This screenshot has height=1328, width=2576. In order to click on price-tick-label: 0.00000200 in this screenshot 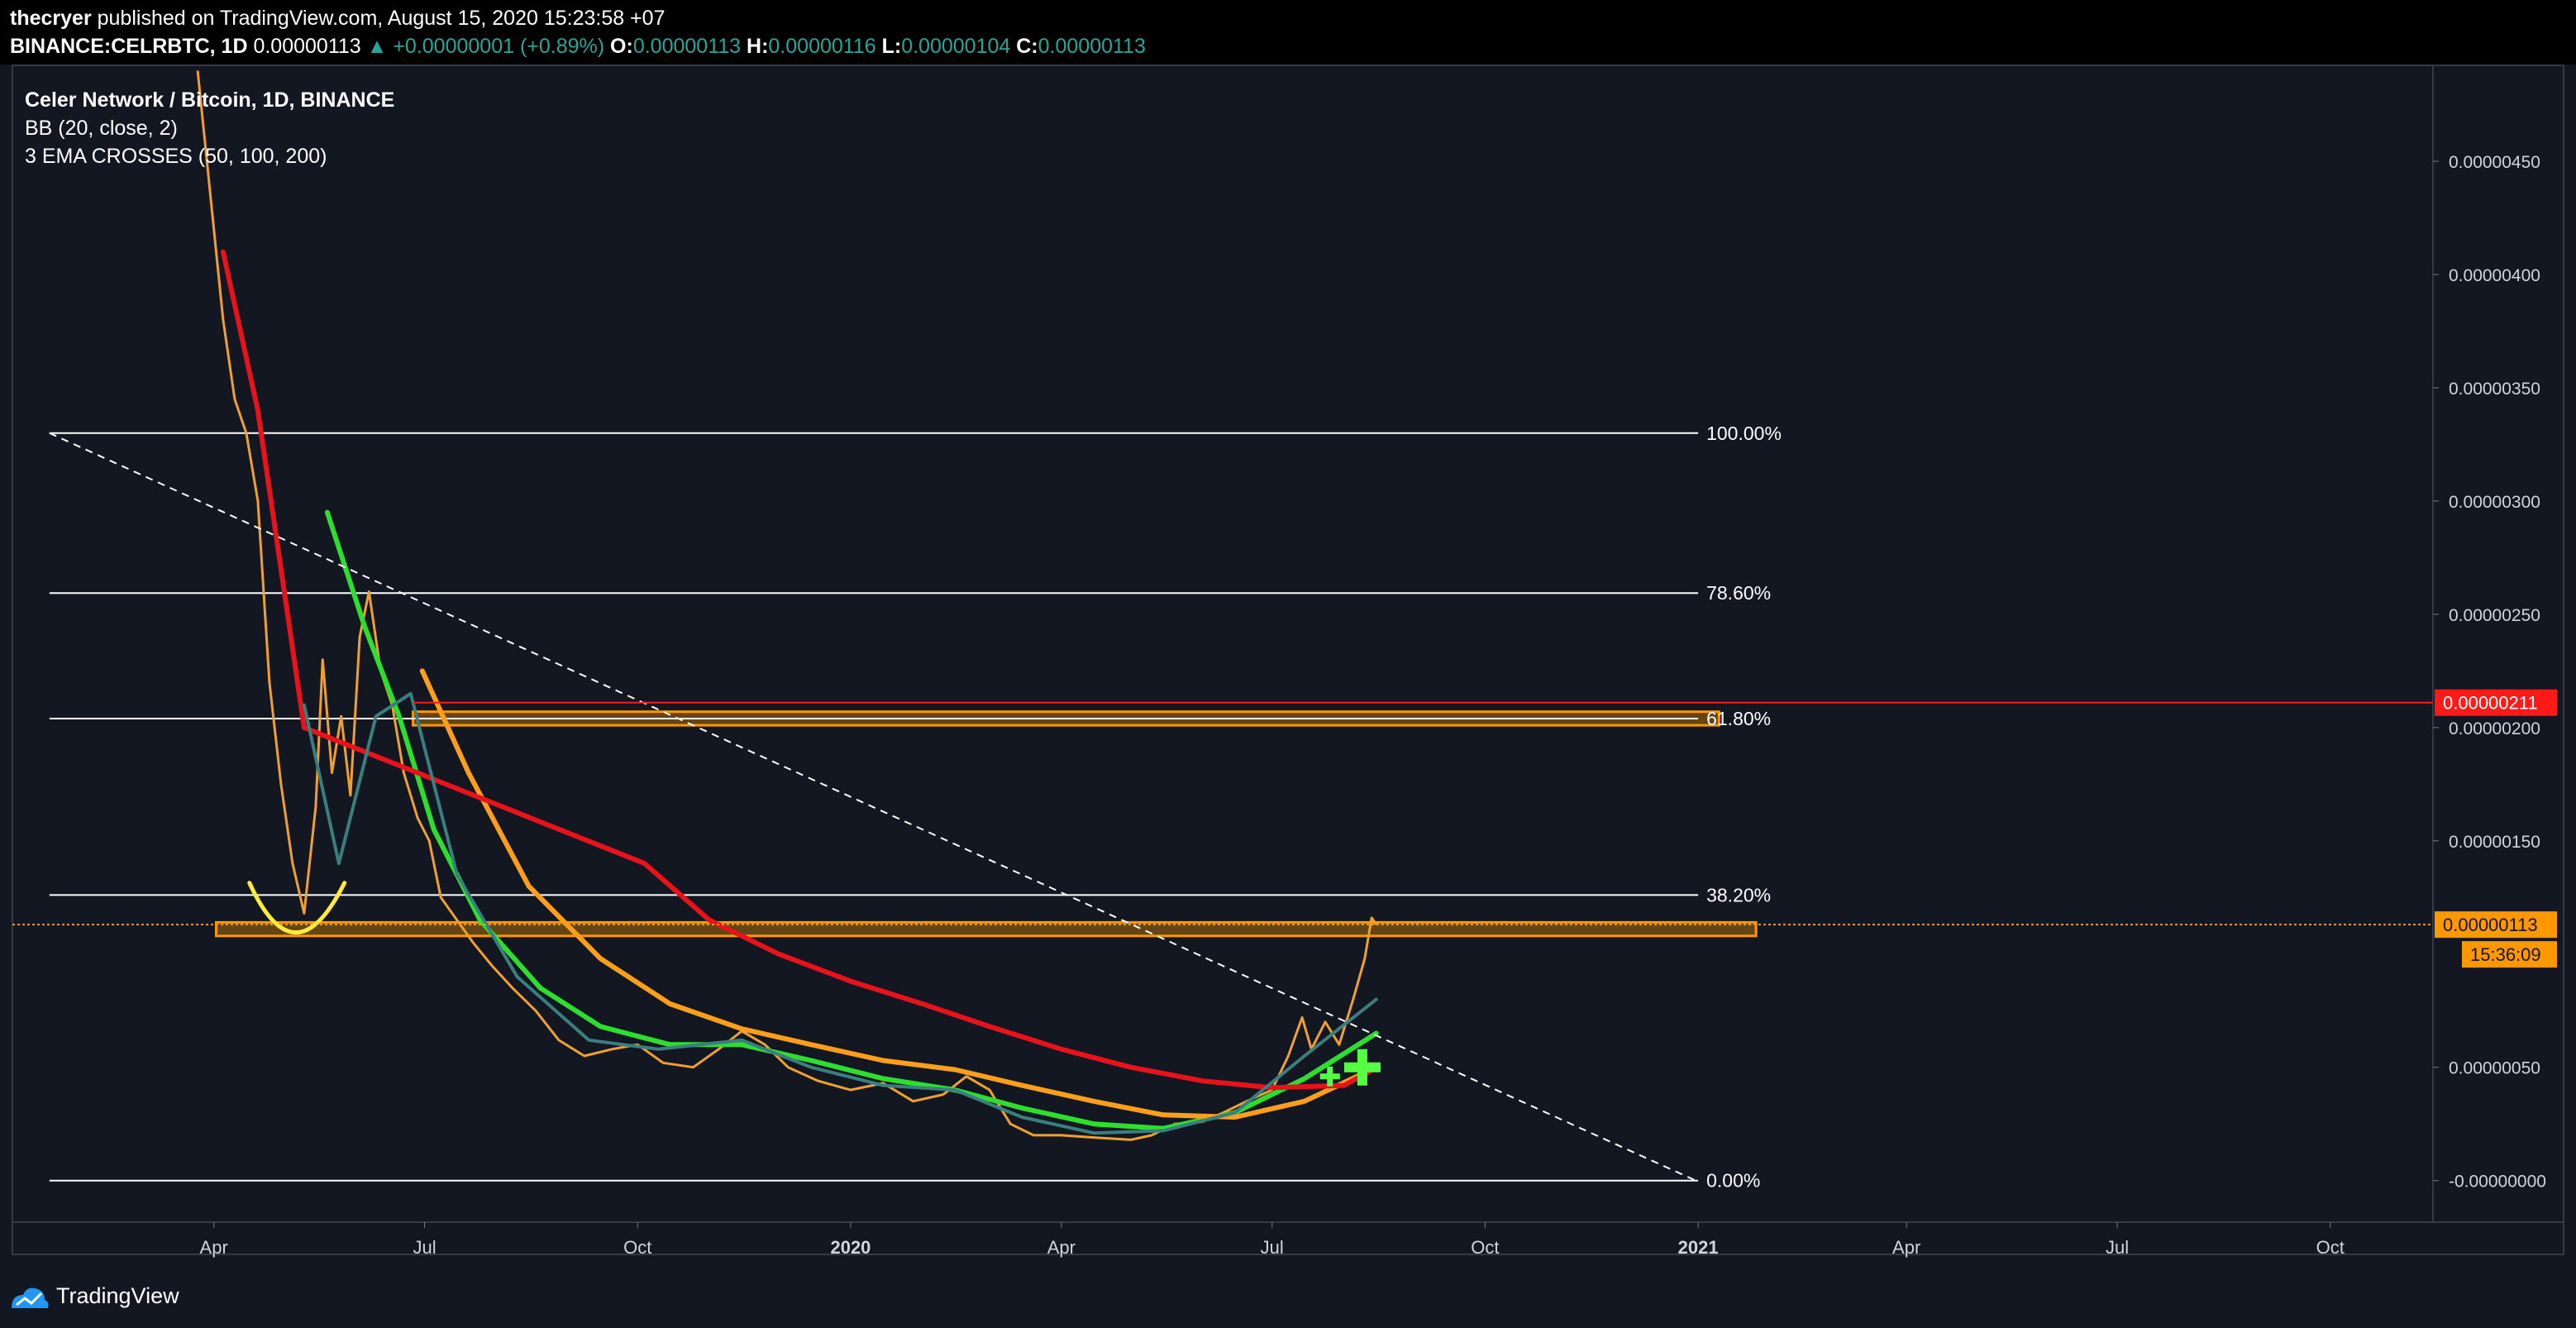, I will do `click(2494, 728)`.